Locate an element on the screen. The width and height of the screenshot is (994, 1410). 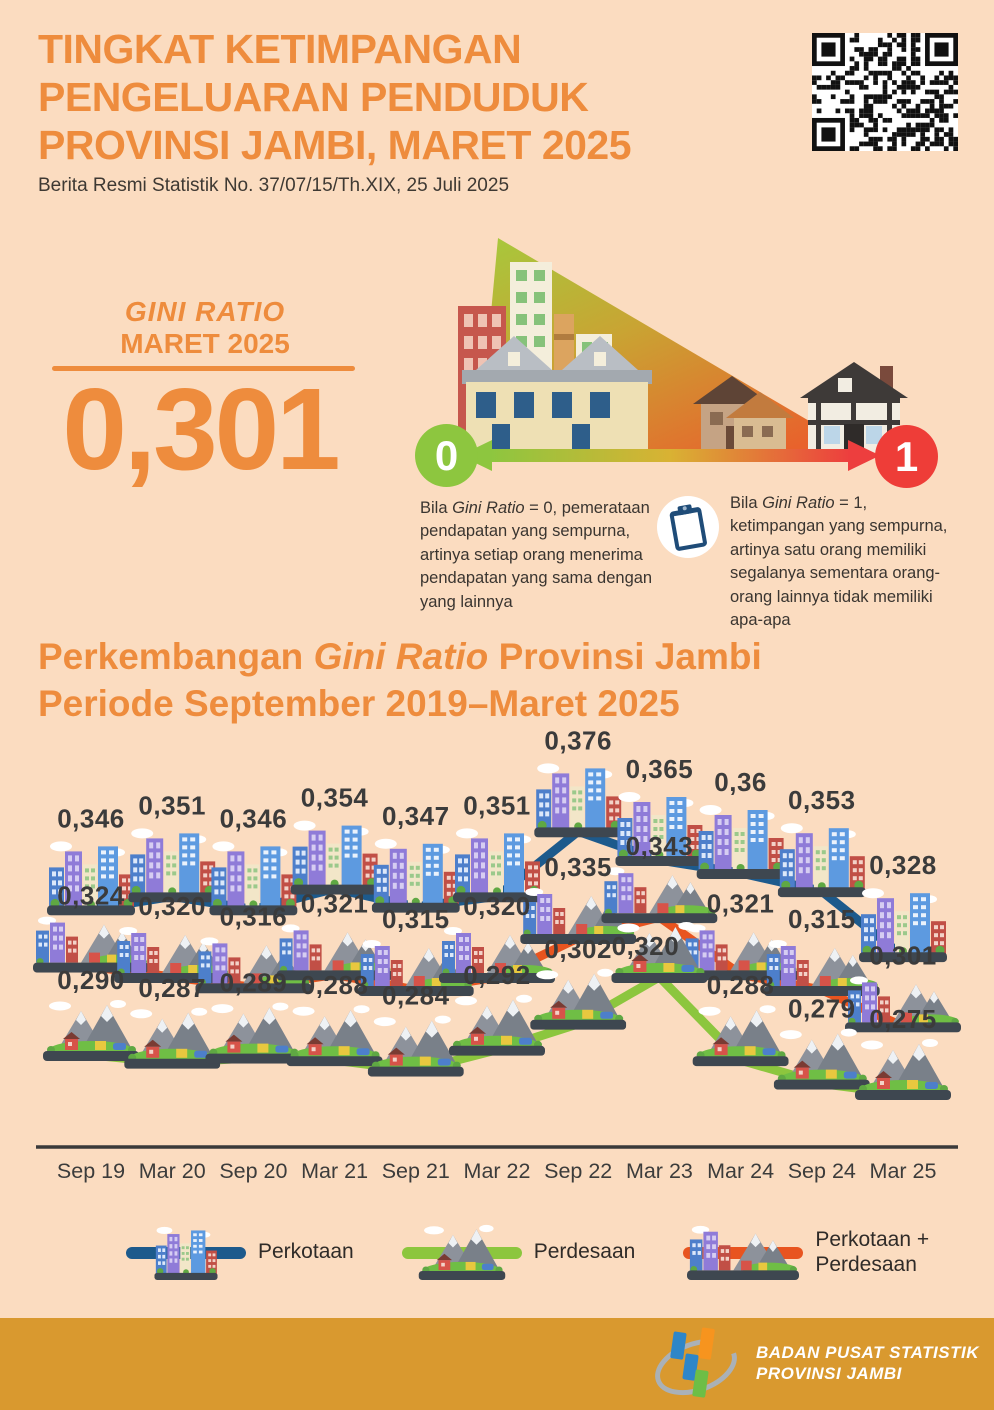
legend-item: Perdesaan is located at coordinates (518, 1252).